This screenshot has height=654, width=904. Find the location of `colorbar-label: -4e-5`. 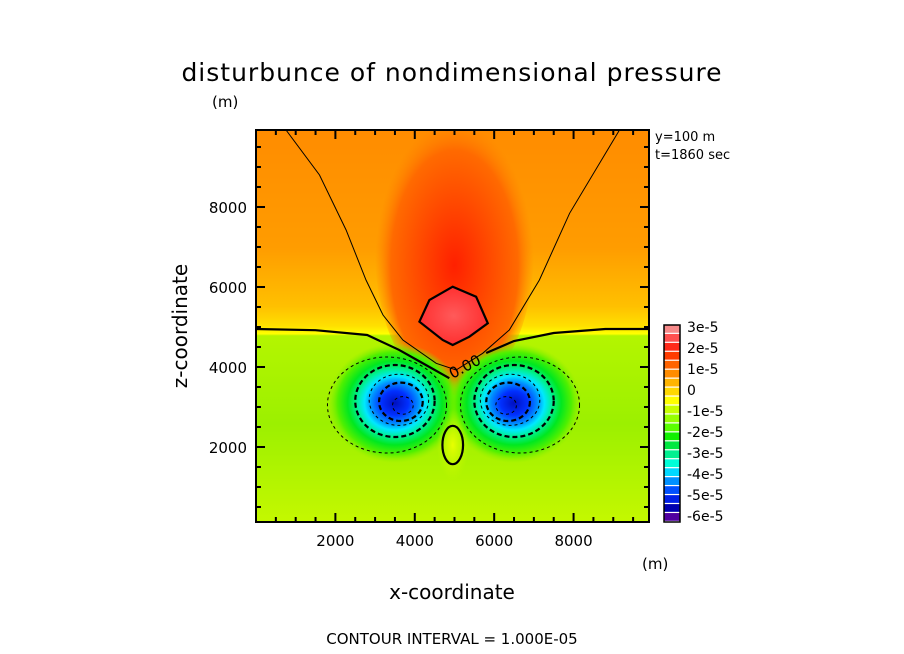

colorbar-label: -4e-5 is located at coordinates (705, 475).